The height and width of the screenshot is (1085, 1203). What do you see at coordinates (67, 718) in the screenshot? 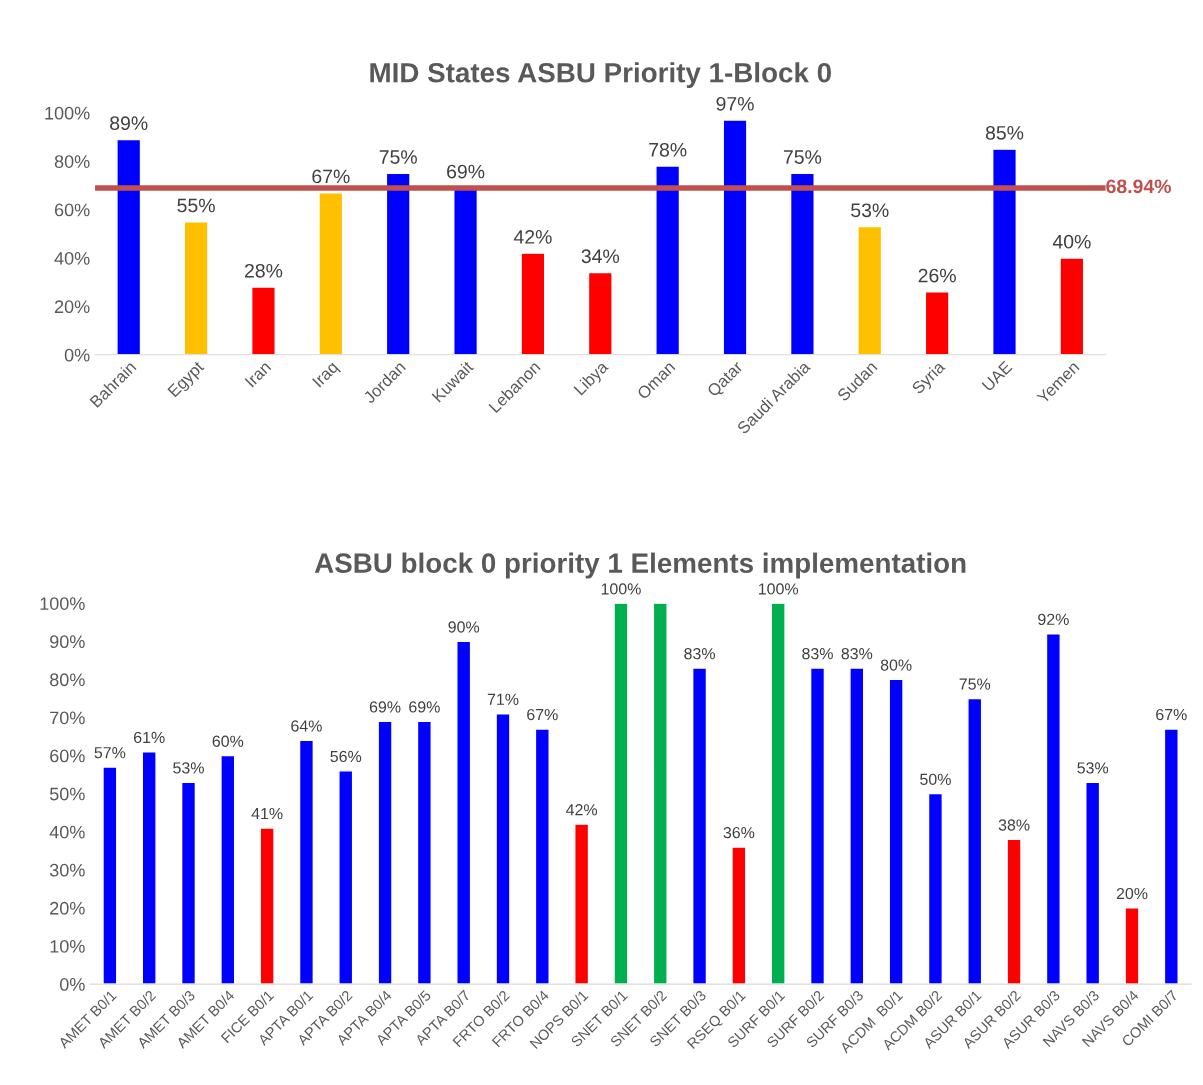
I see `y-tick-label: 70%` at bounding box center [67, 718].